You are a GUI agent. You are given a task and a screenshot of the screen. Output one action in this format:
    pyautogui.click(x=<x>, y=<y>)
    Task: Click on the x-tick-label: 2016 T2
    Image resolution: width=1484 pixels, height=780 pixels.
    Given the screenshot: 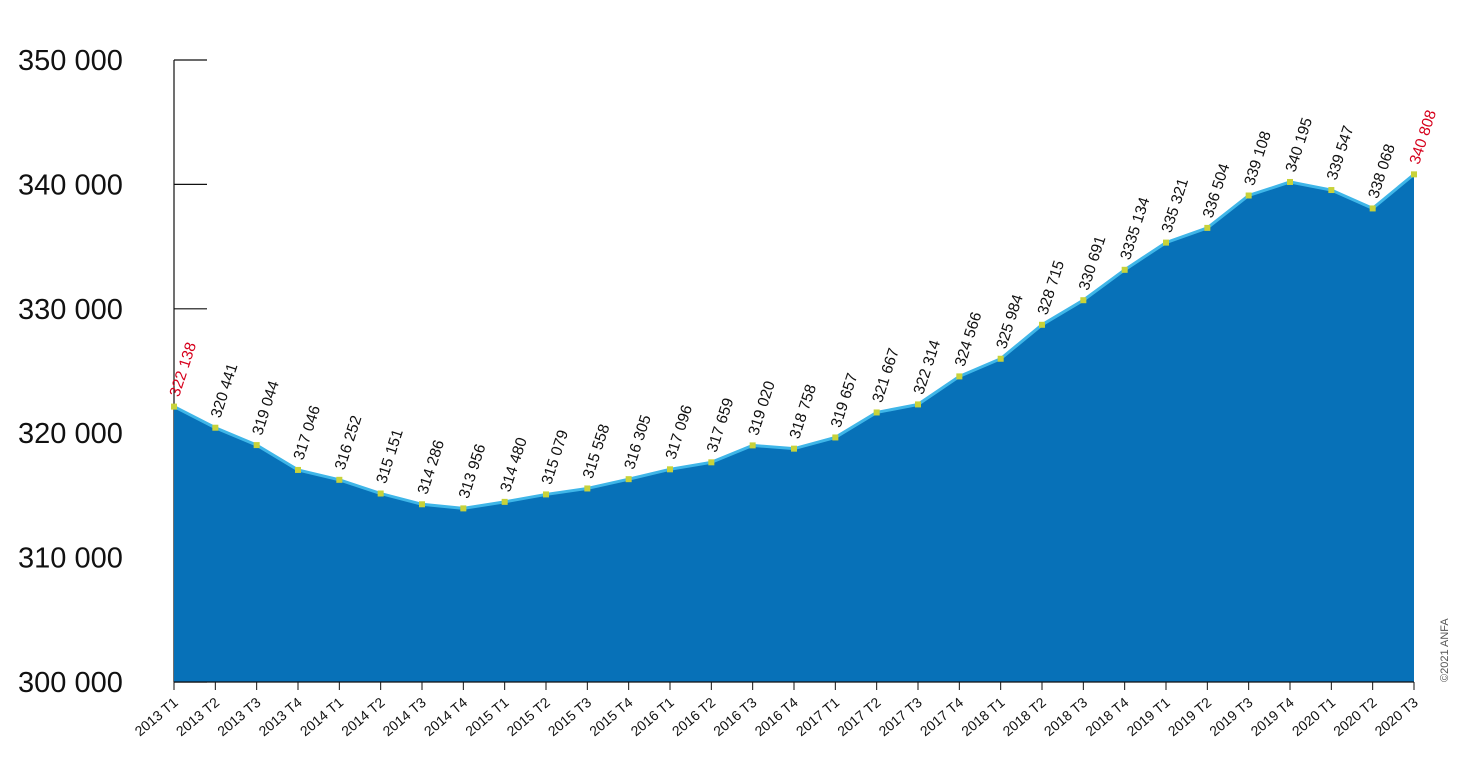 What is the action you would take?
    pyautogui.click(x=694, y=716)
    